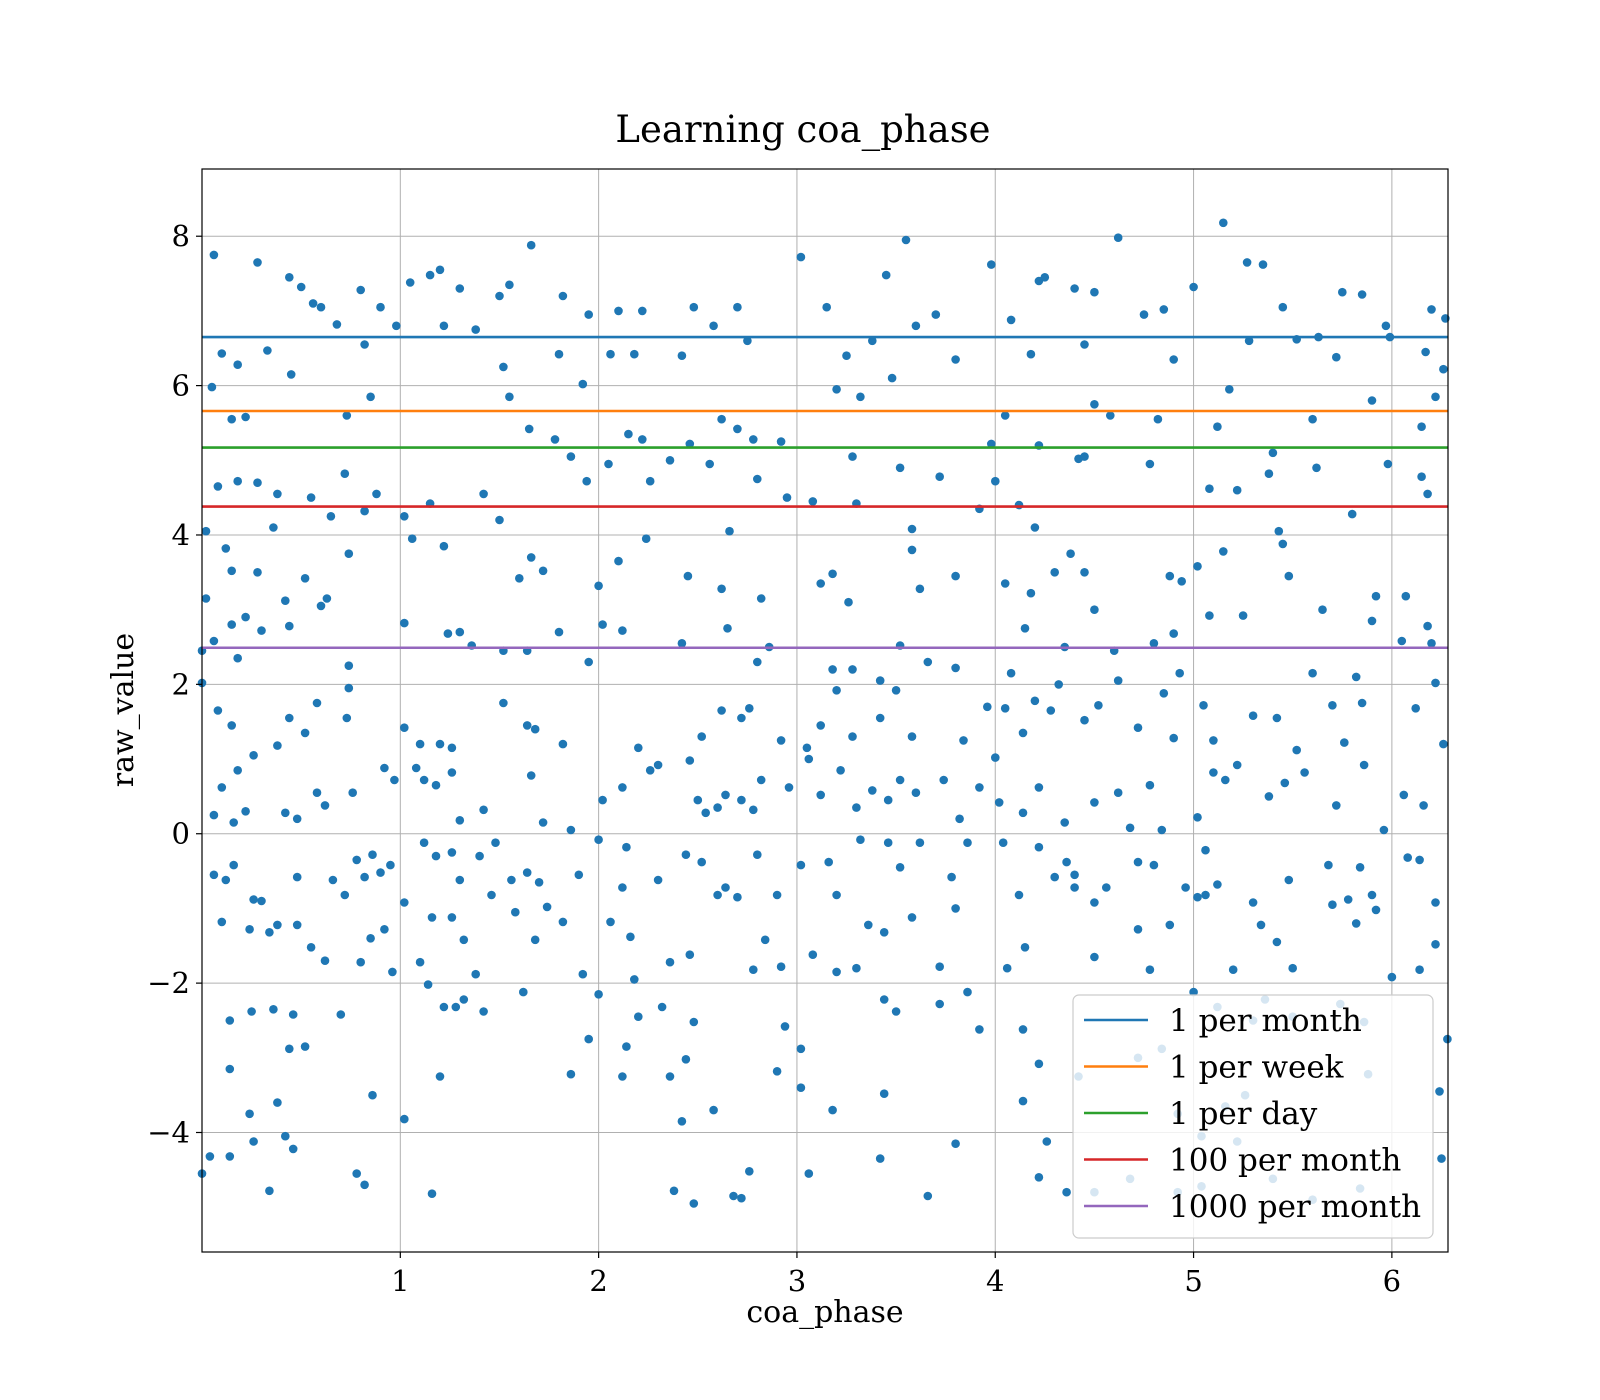 The height and width of the screenshot is (1400, 1600). What do you see at coordinates (797, 1281) in the screenshot?
I see `x-tick-label: 3` at bounding box center [797, 1281].